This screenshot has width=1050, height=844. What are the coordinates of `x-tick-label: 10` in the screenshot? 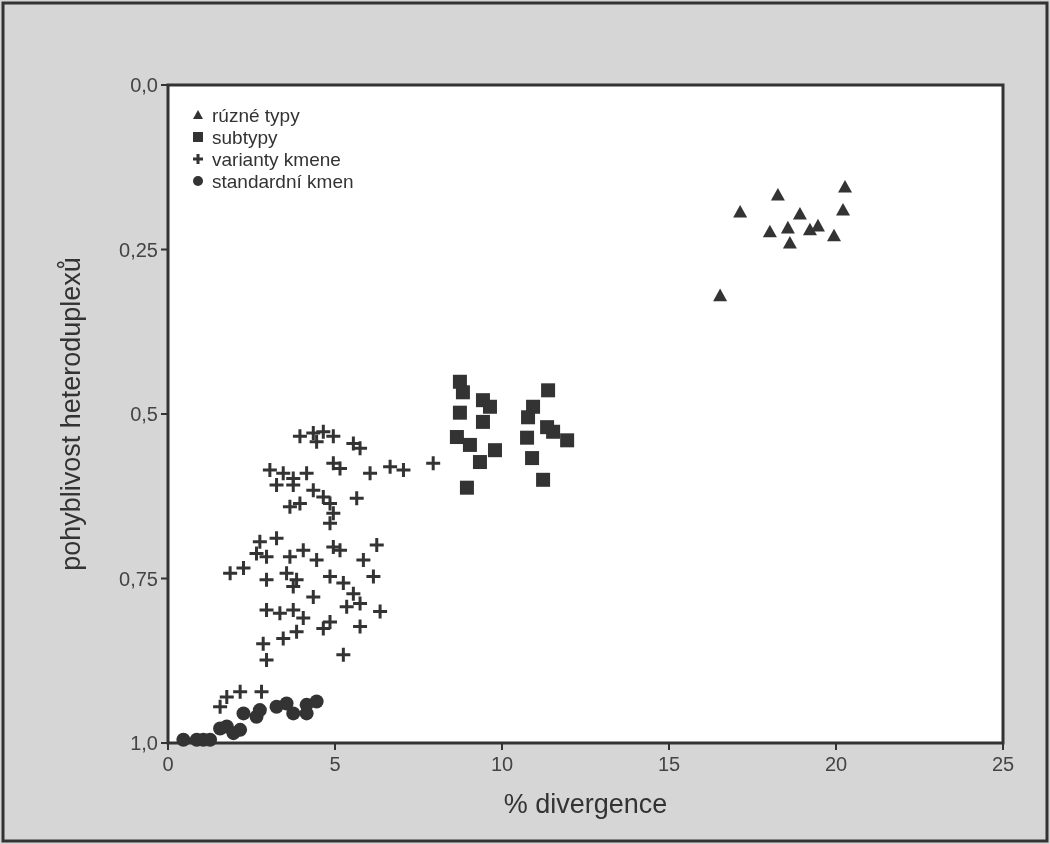 It's located at (502, 764).